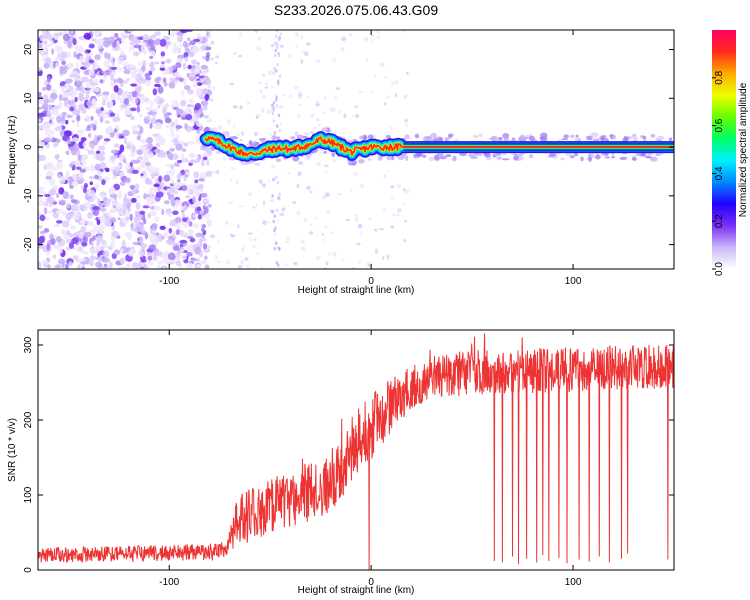 The height and width of the screenshot is (600, 750). Describe the element at coordinates (573, 582) in the screenshot. I see `x-tick-label: 100` at that location.